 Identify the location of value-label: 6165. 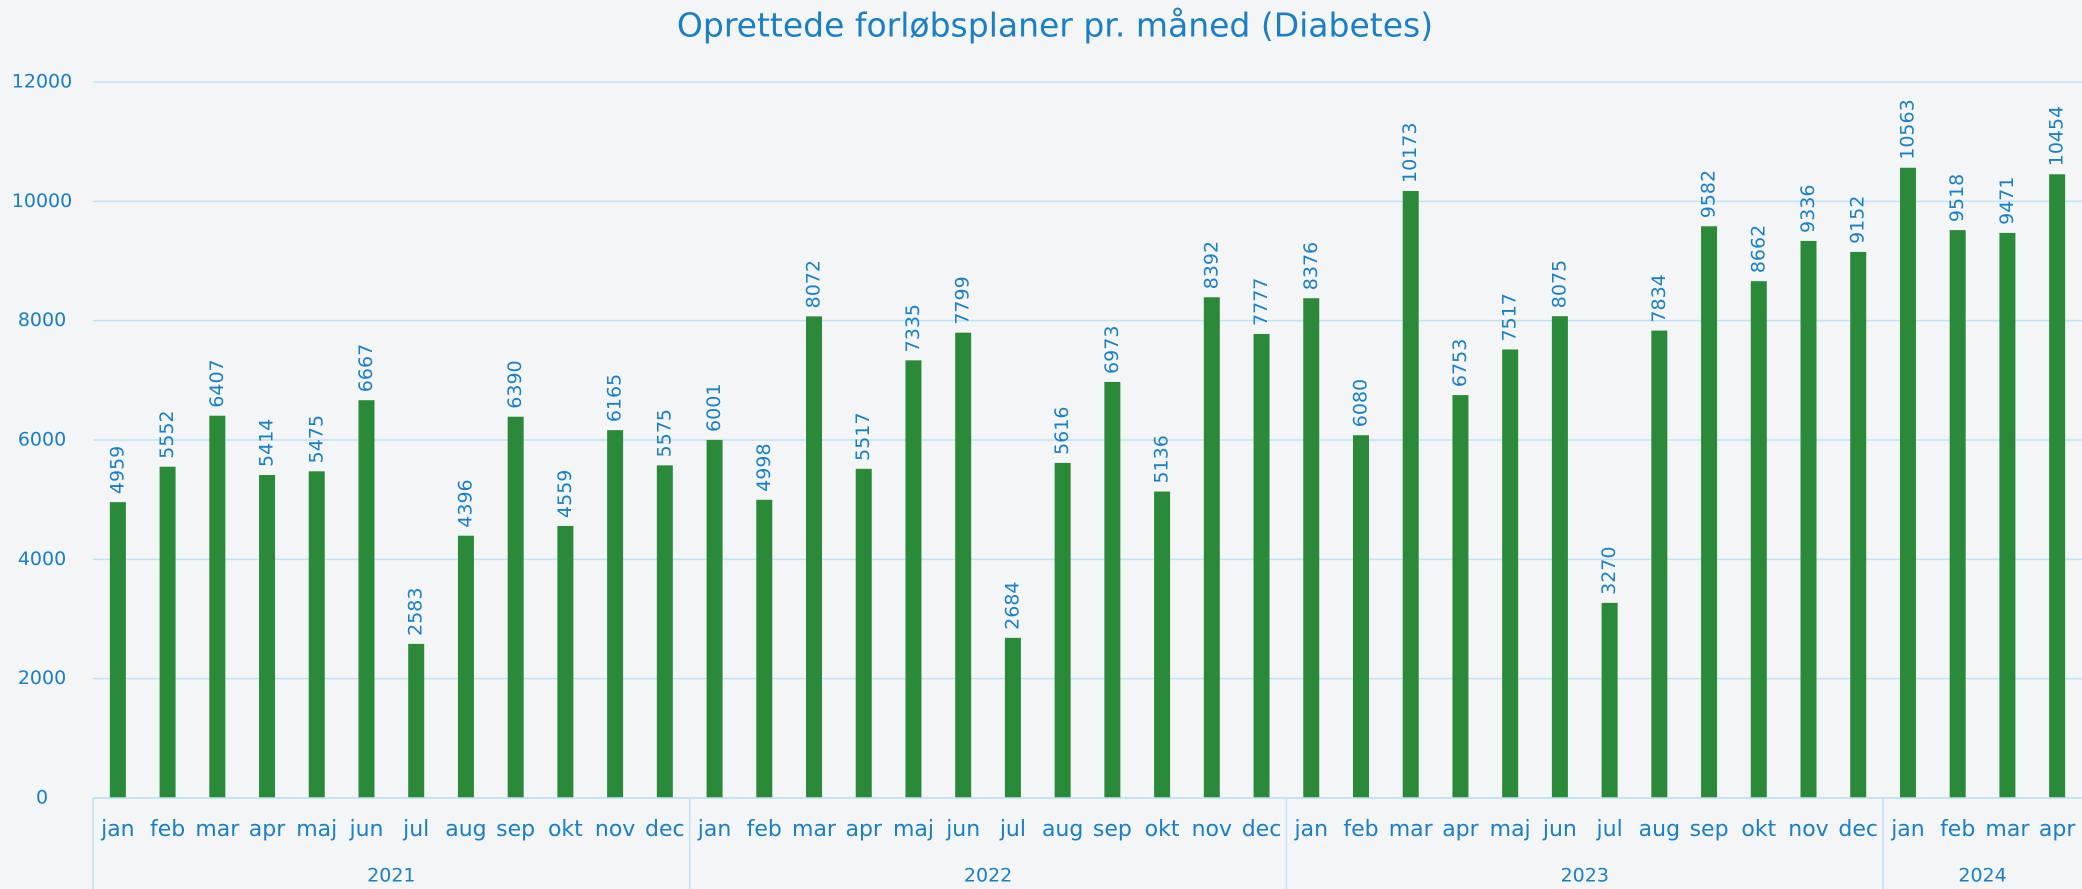
(615, 398).